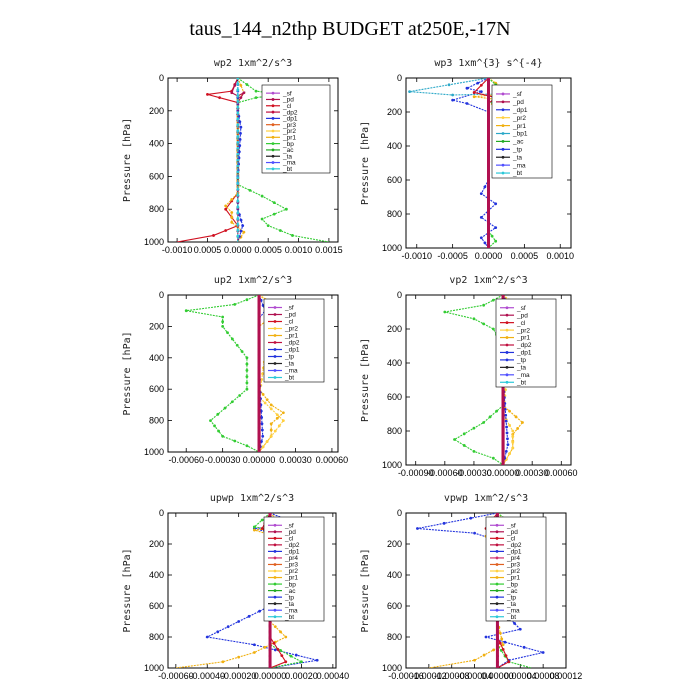  Describe the element at coordinates (234, 160) in the screenshot. I see `series-line-pr1` at that location.